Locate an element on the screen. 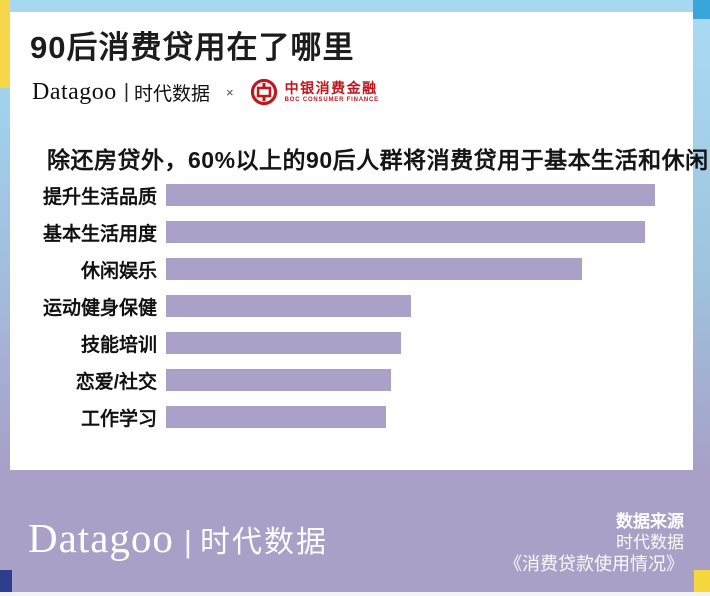 The image size is (710, 596). partner-logo: 中银消费金融 BOC CONSUMER FINANCE is located at coordinates (314, 92).